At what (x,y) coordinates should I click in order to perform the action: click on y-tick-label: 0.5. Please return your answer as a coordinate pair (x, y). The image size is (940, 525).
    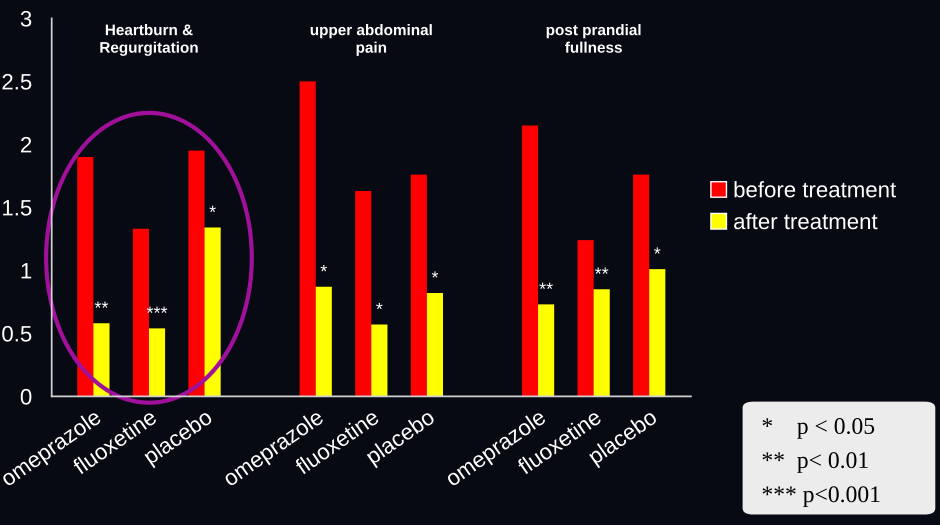
    Looking at the image, I should click on (17, 334).